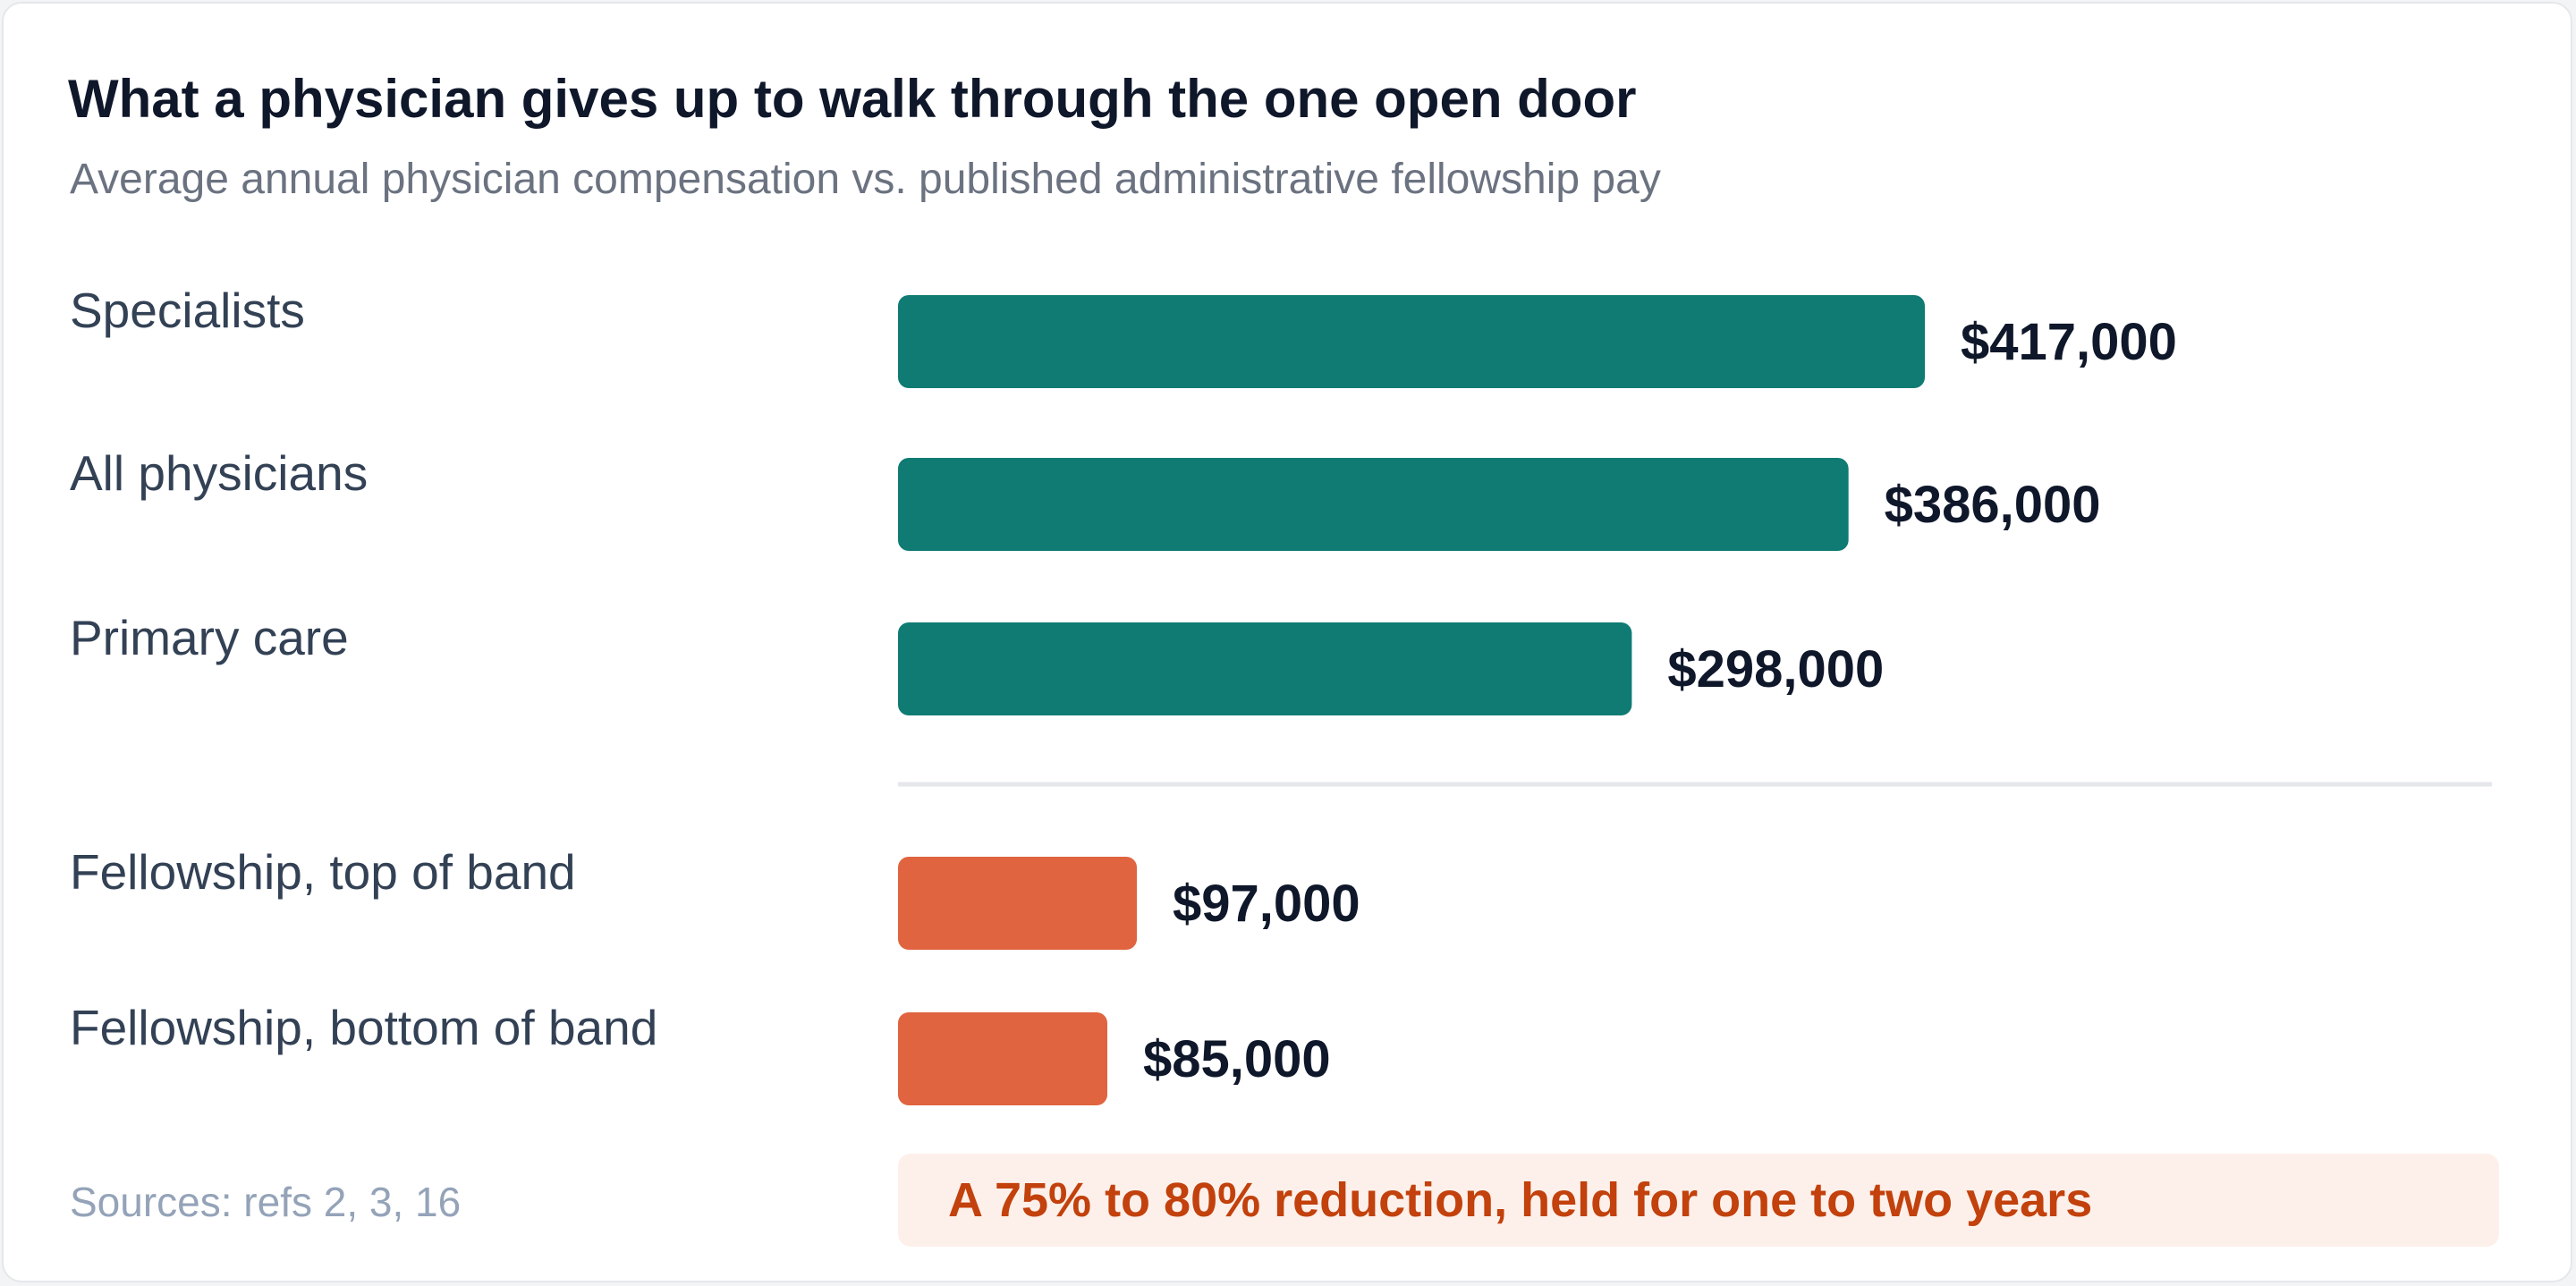  I want to click on value-label: $85,000, so click(1237, 1059).